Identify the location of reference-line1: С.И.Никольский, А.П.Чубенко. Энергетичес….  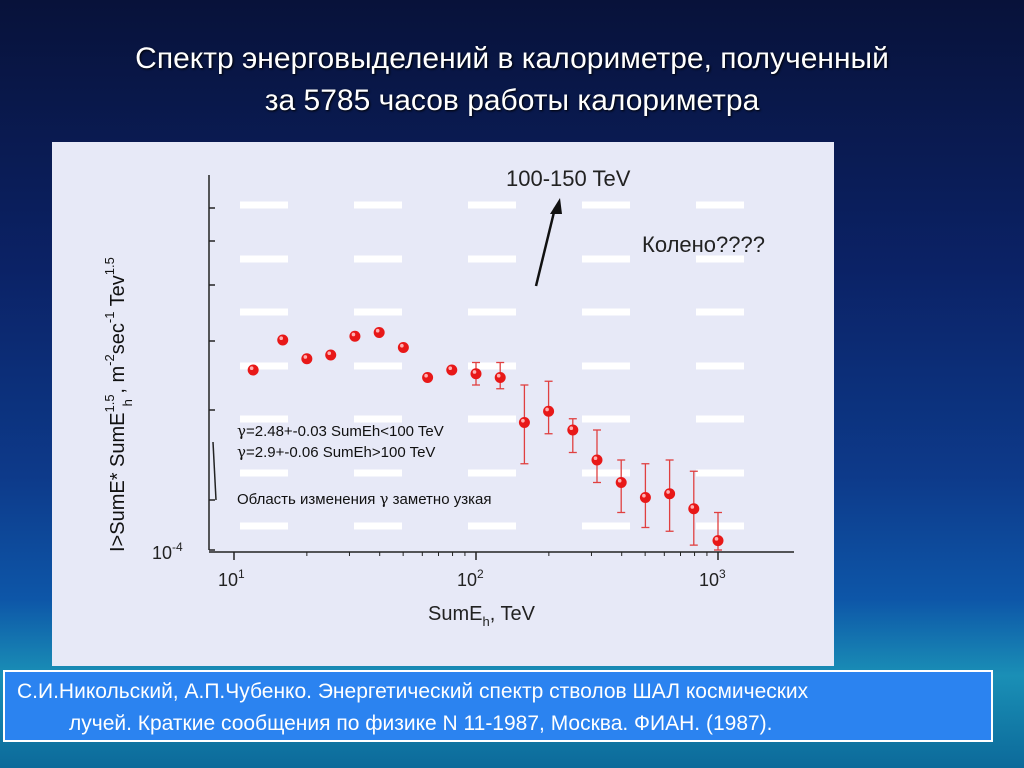
(413, 691).